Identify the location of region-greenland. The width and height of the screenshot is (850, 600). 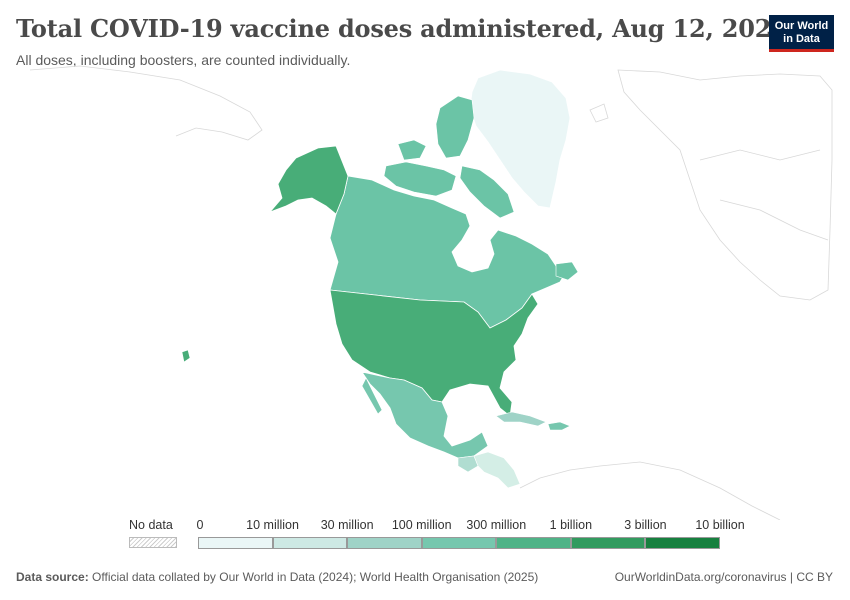
(520, 139).